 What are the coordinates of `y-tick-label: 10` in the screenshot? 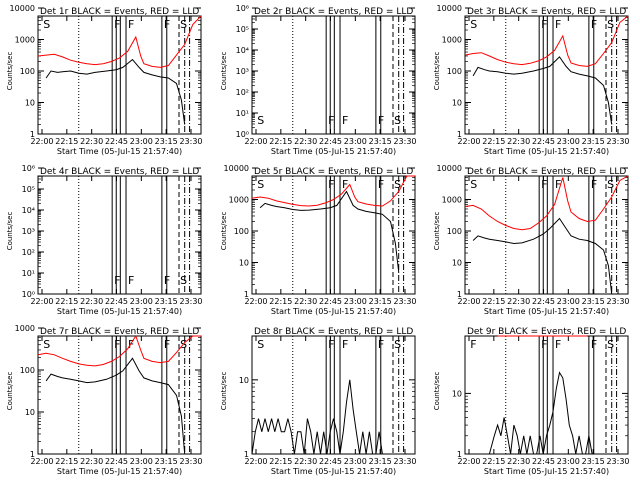 It's located at (244, 380).